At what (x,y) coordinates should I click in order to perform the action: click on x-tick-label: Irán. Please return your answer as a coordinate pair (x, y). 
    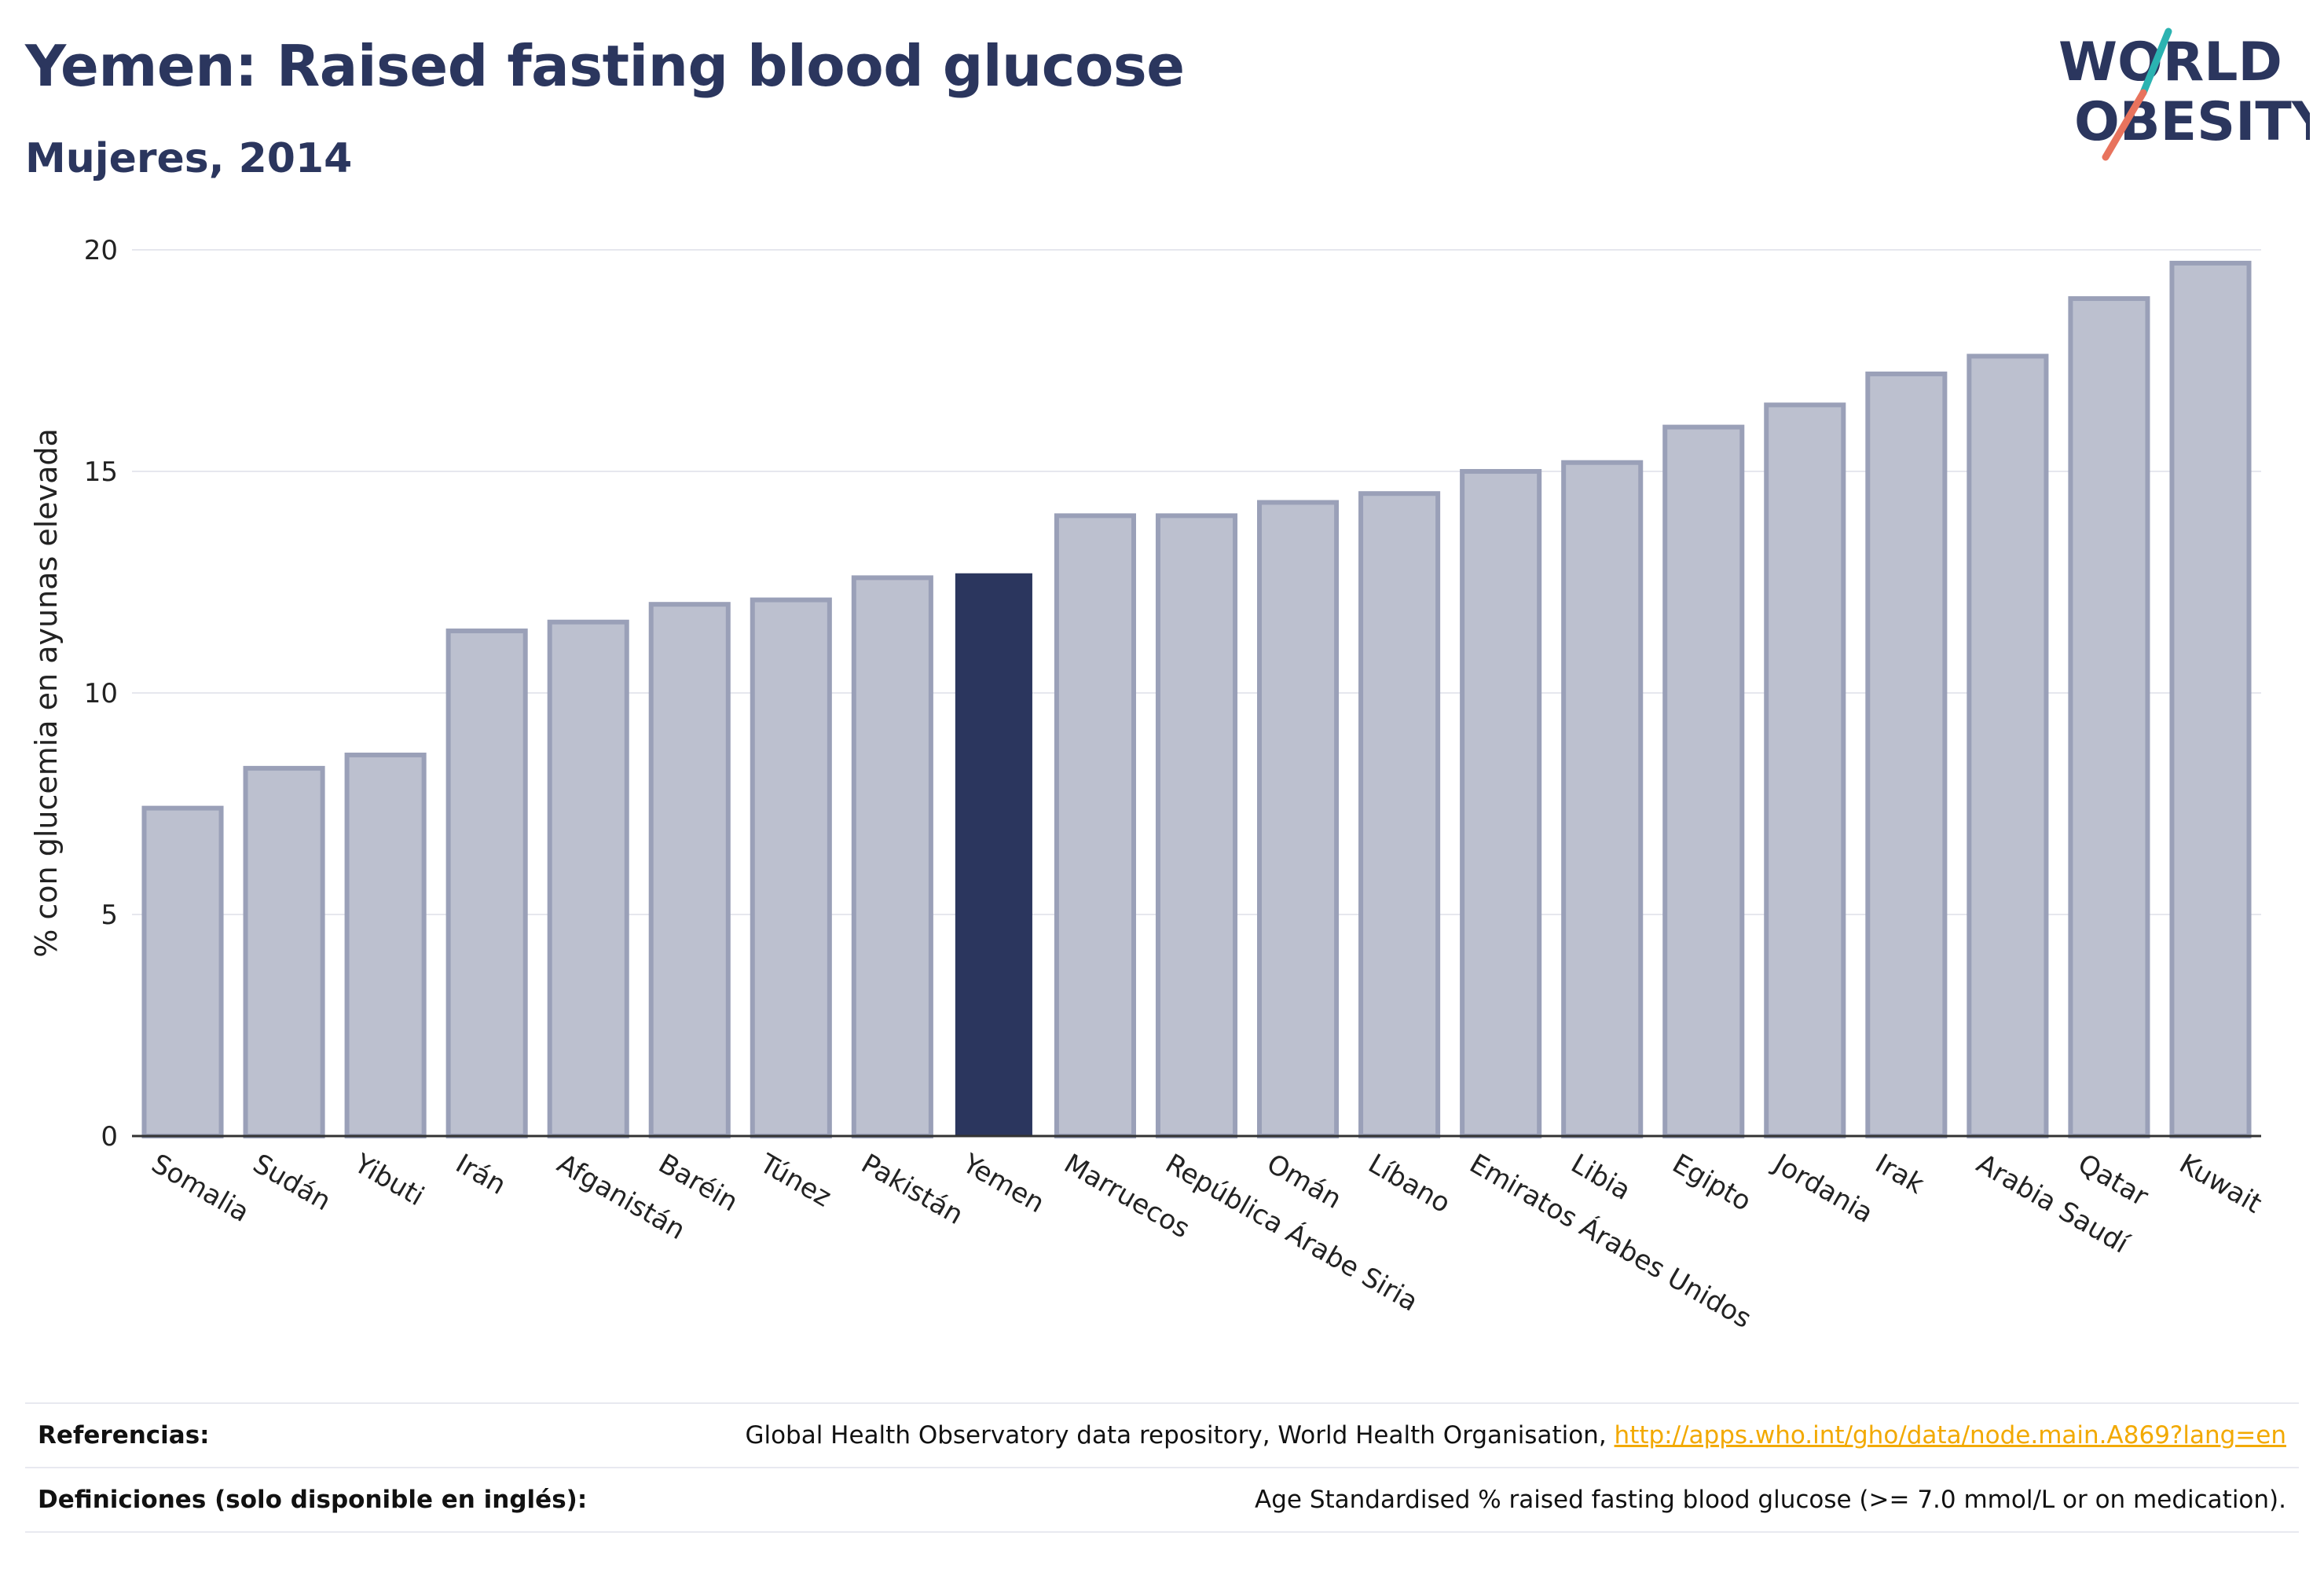
    Looking at the image, I should click on (480, 1174).